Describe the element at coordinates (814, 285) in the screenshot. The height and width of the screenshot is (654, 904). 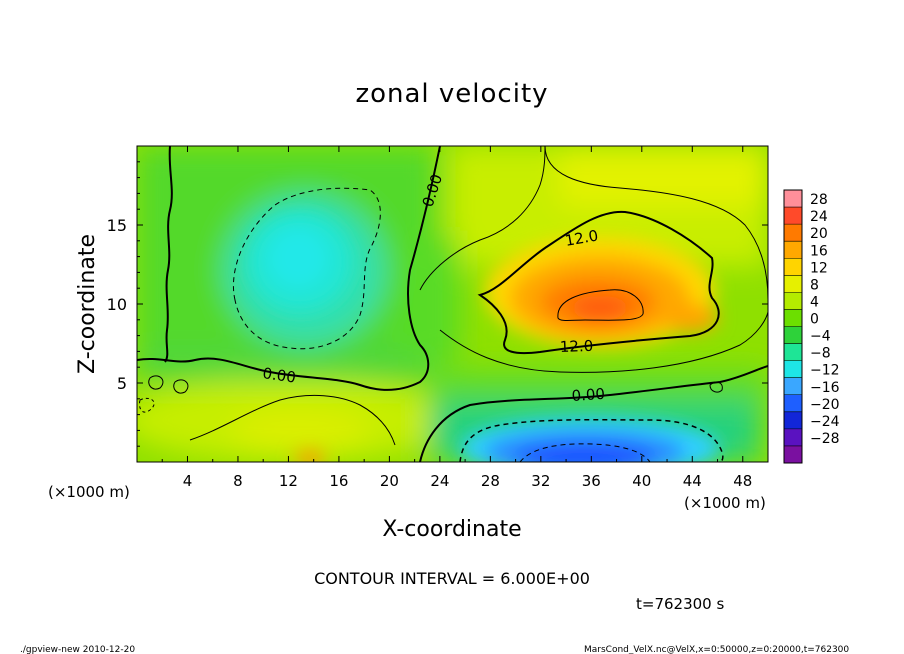
I see `colorbar-label: 8` at that location.